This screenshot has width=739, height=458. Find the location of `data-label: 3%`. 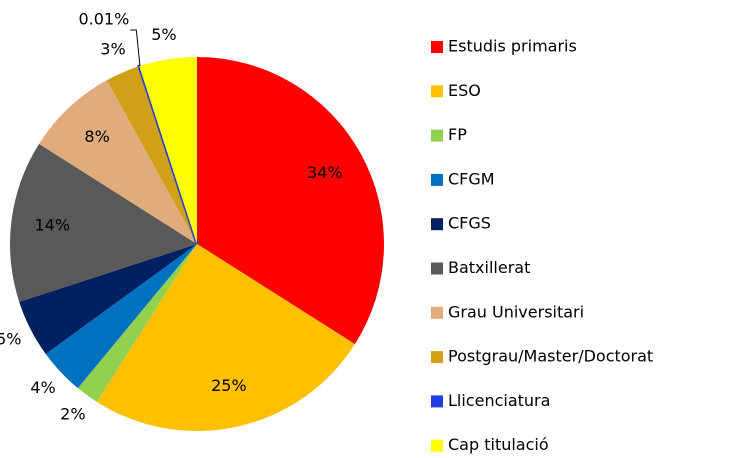

data-label: 3% is located at coordinates (112, 49).